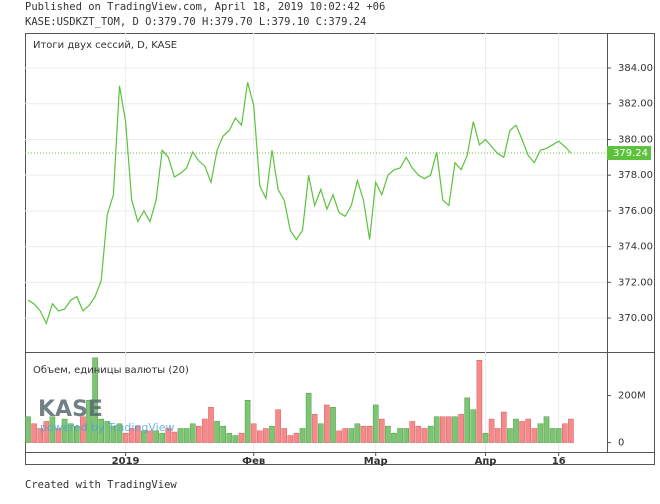 The image size is (660, 504). I want to click on x-tick-label: 2019, so click(126, 461).